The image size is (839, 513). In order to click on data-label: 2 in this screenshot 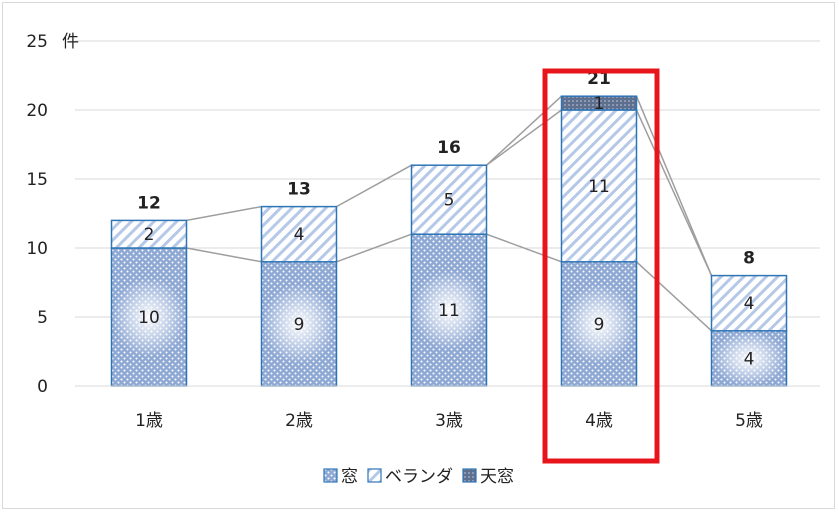, I will do `click(149, 235)`.